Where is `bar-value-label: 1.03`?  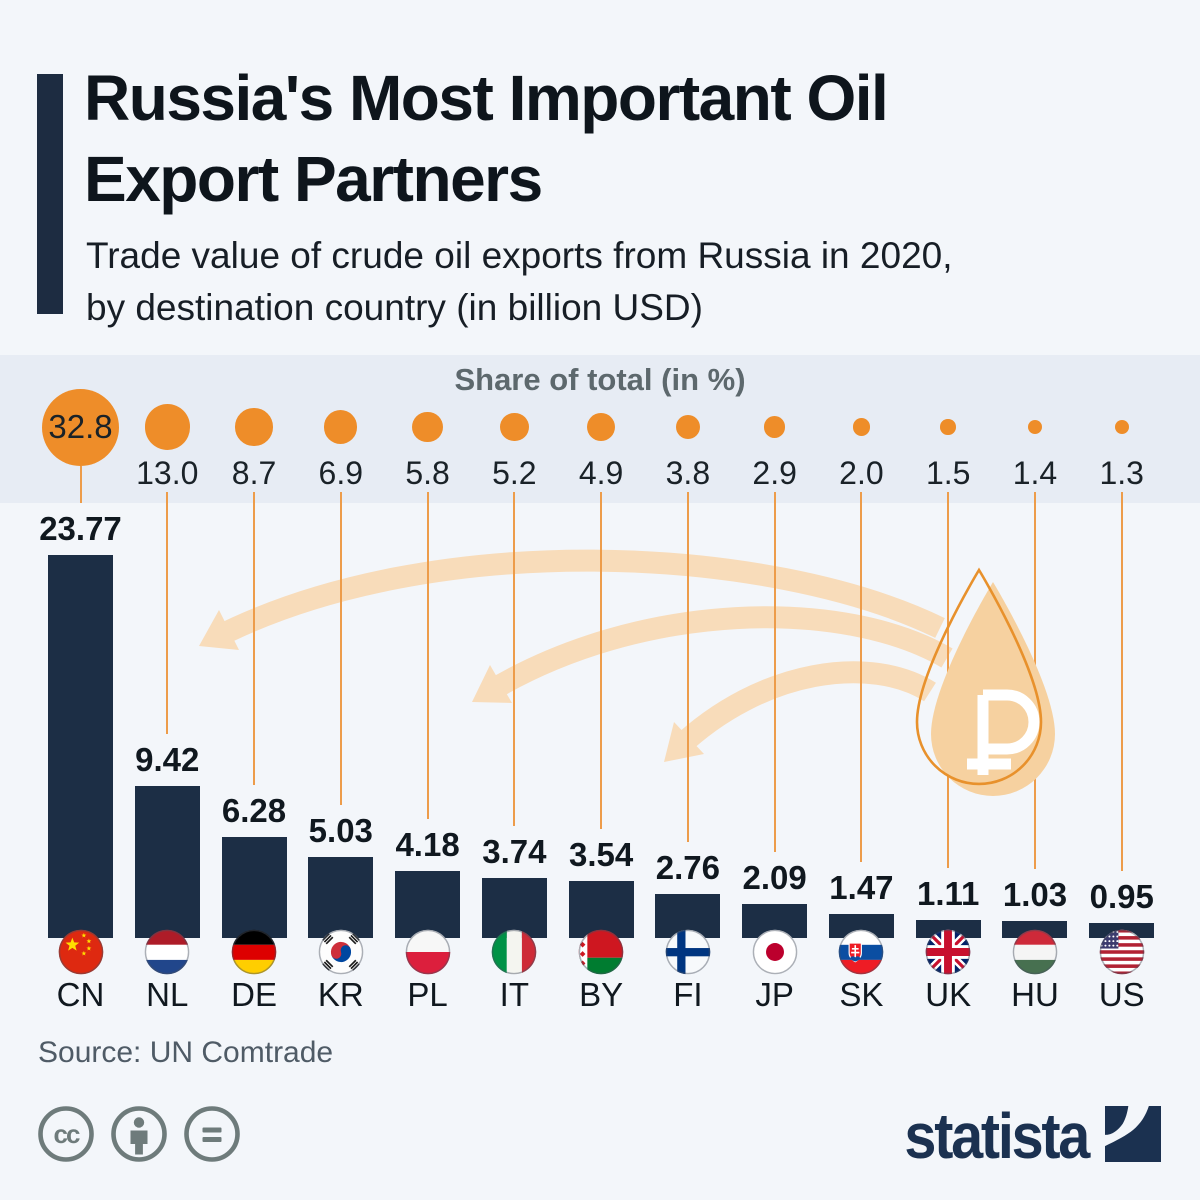 bar-value-label: 1.03 is located at coordinates (1035, 895).